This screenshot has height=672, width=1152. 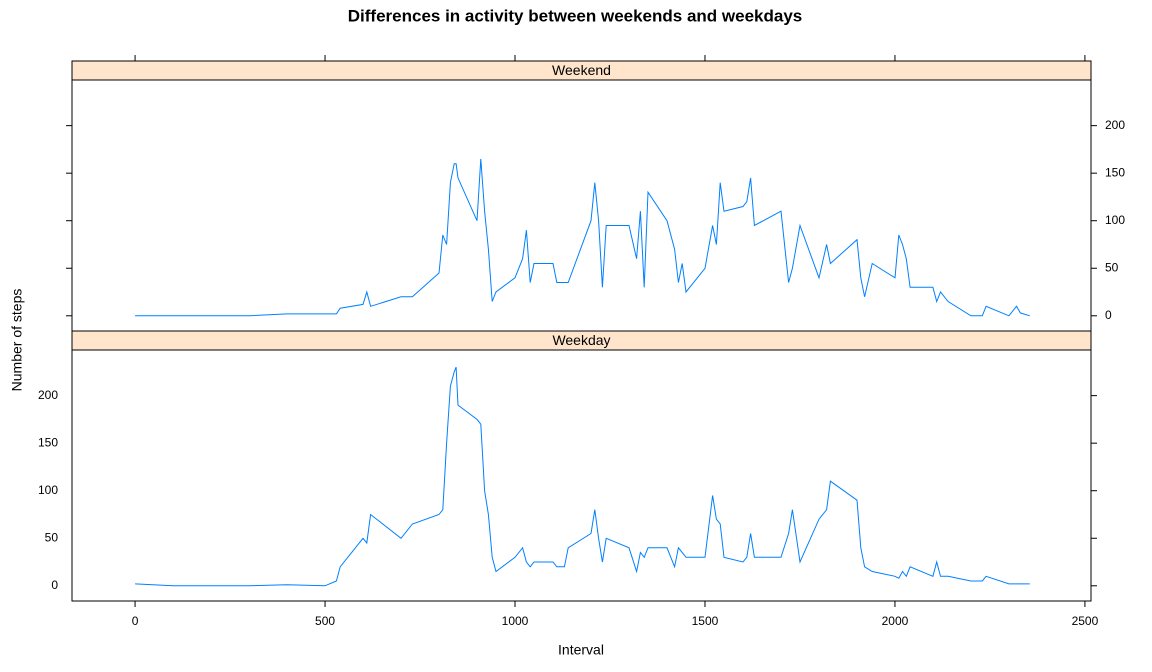 What do you see at coordinates (581, 650) in the screenshot?
I see `x-axis-label: Interval` at bounding box center [581, 650].